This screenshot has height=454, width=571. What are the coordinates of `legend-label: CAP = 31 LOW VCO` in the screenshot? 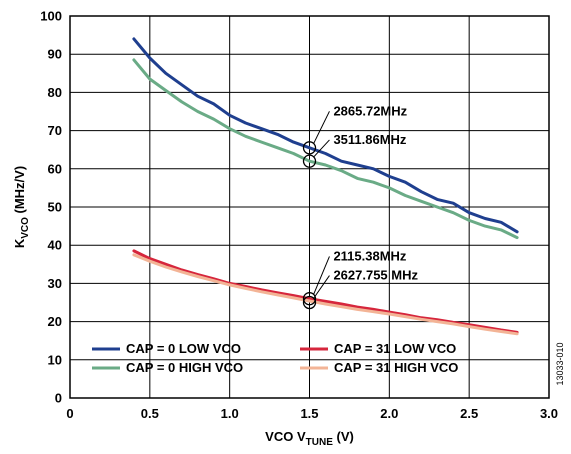 It's located at (395, 348).